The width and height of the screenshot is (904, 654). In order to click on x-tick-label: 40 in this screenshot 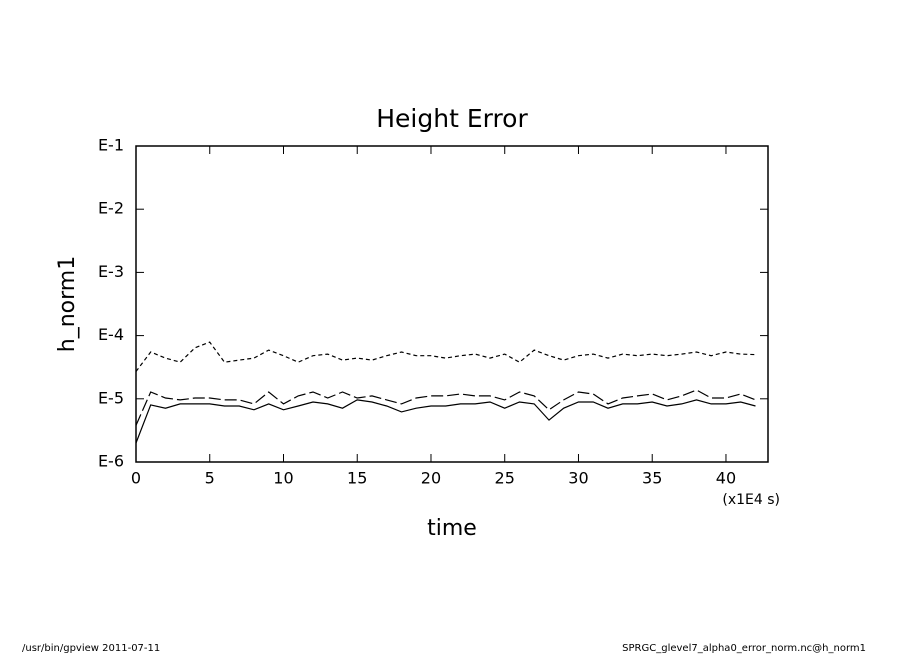, I will do `click(726, 478)`.